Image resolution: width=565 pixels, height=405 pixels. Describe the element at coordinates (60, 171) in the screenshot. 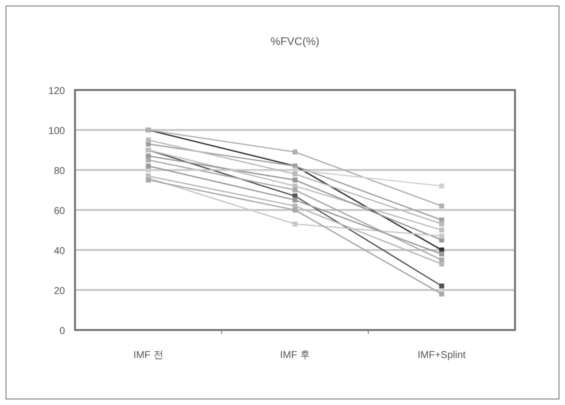

I see `y-tick-label: 80` at that location.